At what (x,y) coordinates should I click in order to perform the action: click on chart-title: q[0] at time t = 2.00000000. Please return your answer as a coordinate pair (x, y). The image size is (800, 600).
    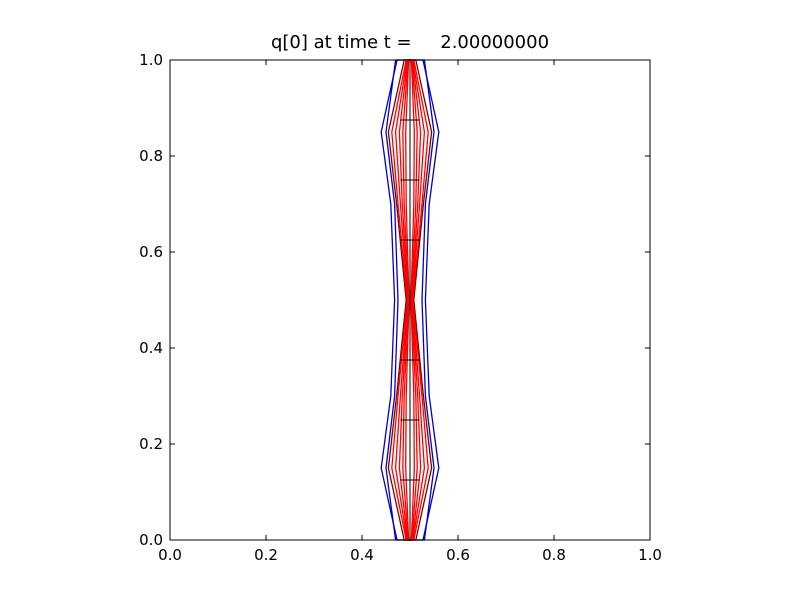
    Looking at the image, I should click on (410, 42).